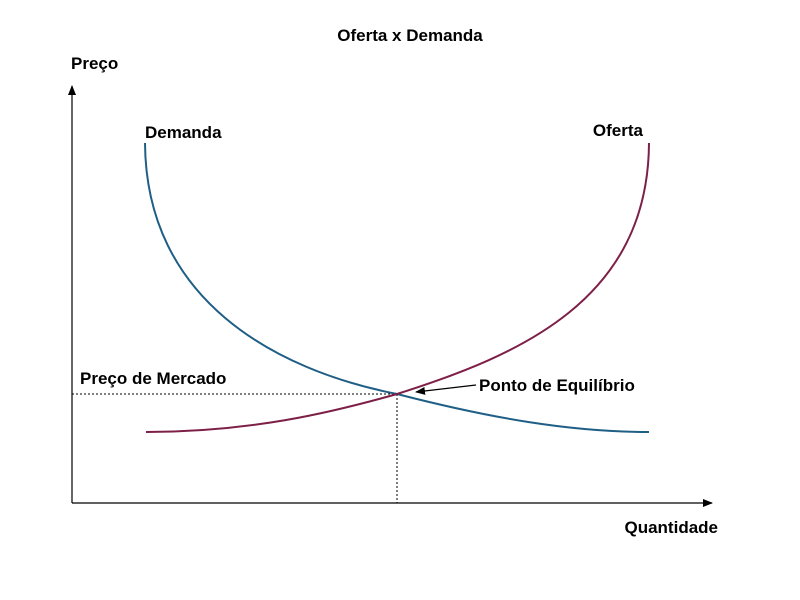 This screenshot has height=600, width=800. What do you see at coordinates (410, 35) in the screenshot?
I see `diagram-title: Oferta x Demanda` at bounding box center [410, 35].